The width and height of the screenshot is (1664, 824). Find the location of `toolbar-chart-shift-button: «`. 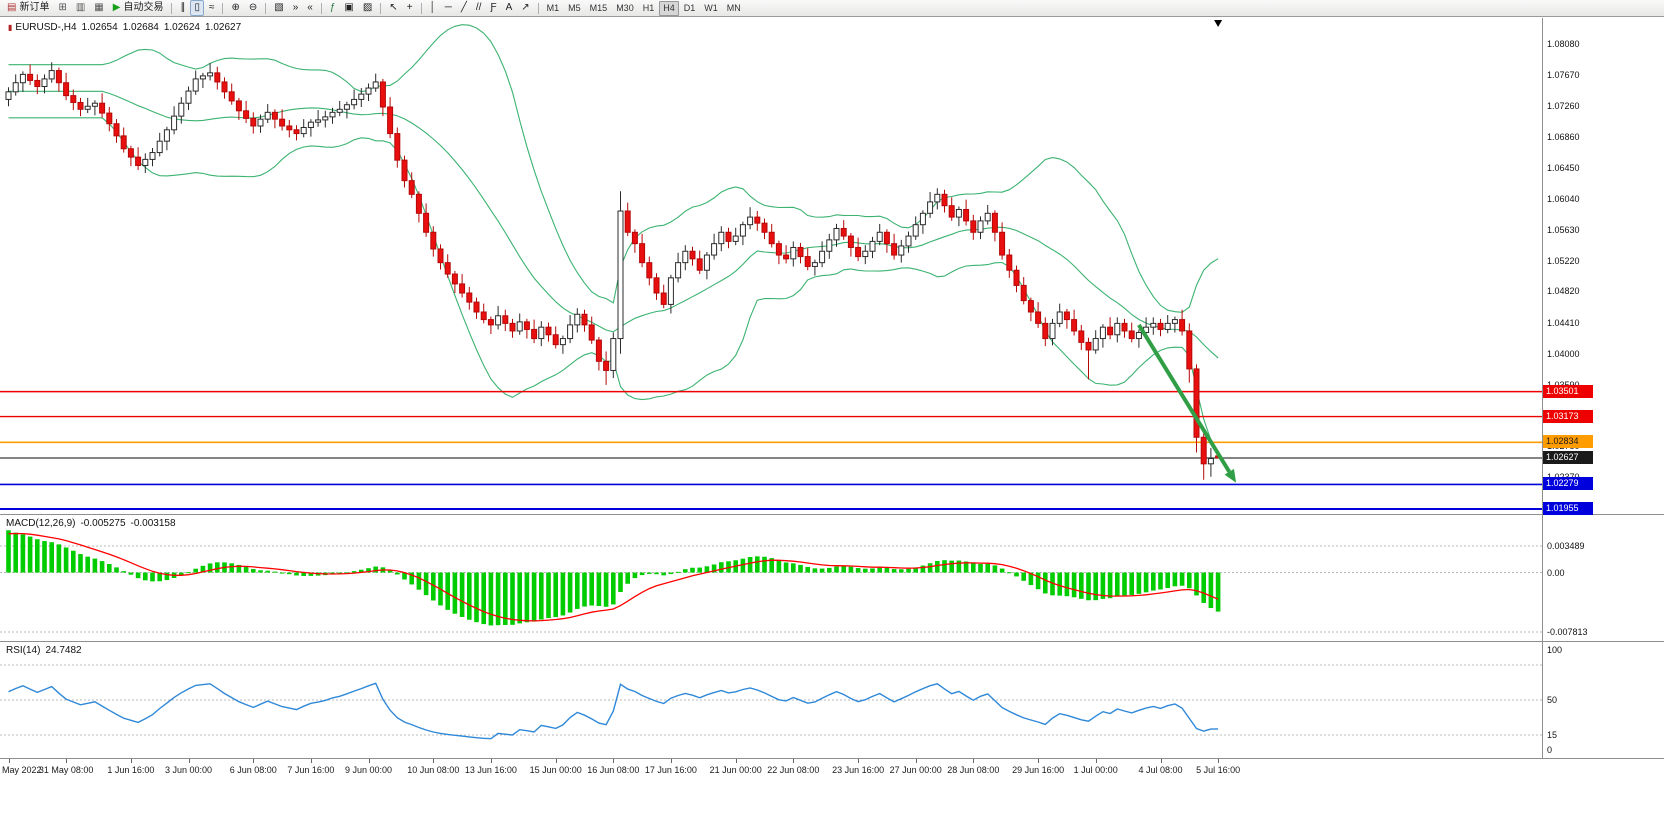

toolbar-chart-shift-button: « is located at coordinates (310, 8).